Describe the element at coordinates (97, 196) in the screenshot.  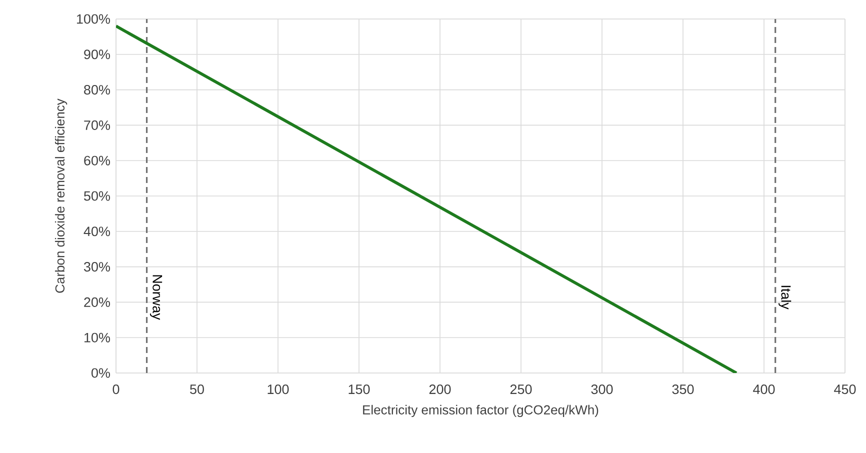
I see `y-tick-label: 50%` at that location.